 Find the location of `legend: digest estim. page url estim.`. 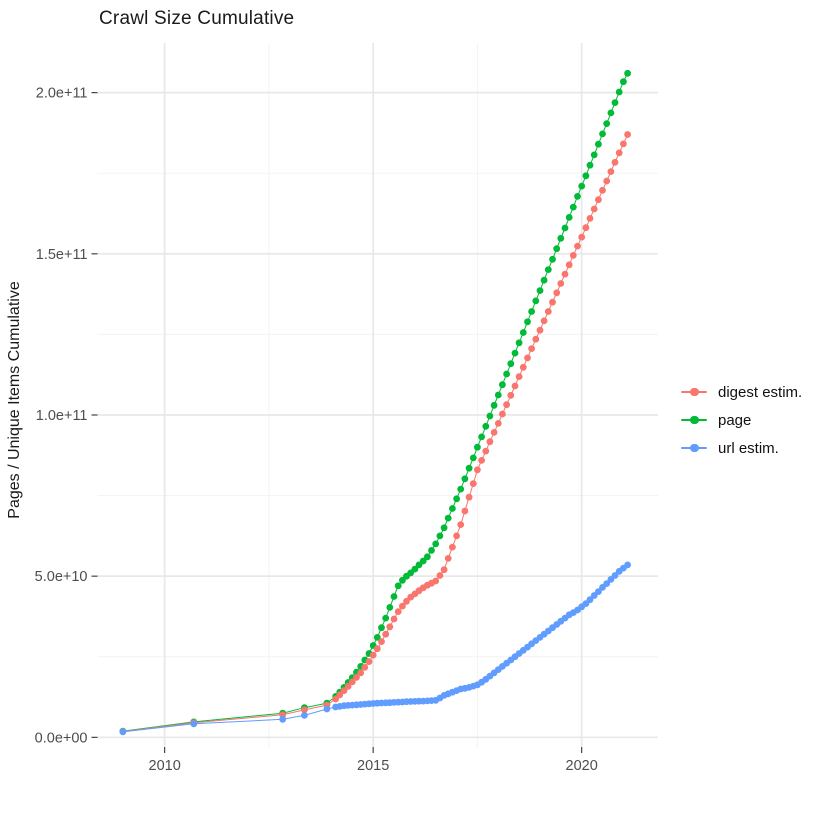

legend: digest estim. page url estim. is located at coordinates (741, 420).